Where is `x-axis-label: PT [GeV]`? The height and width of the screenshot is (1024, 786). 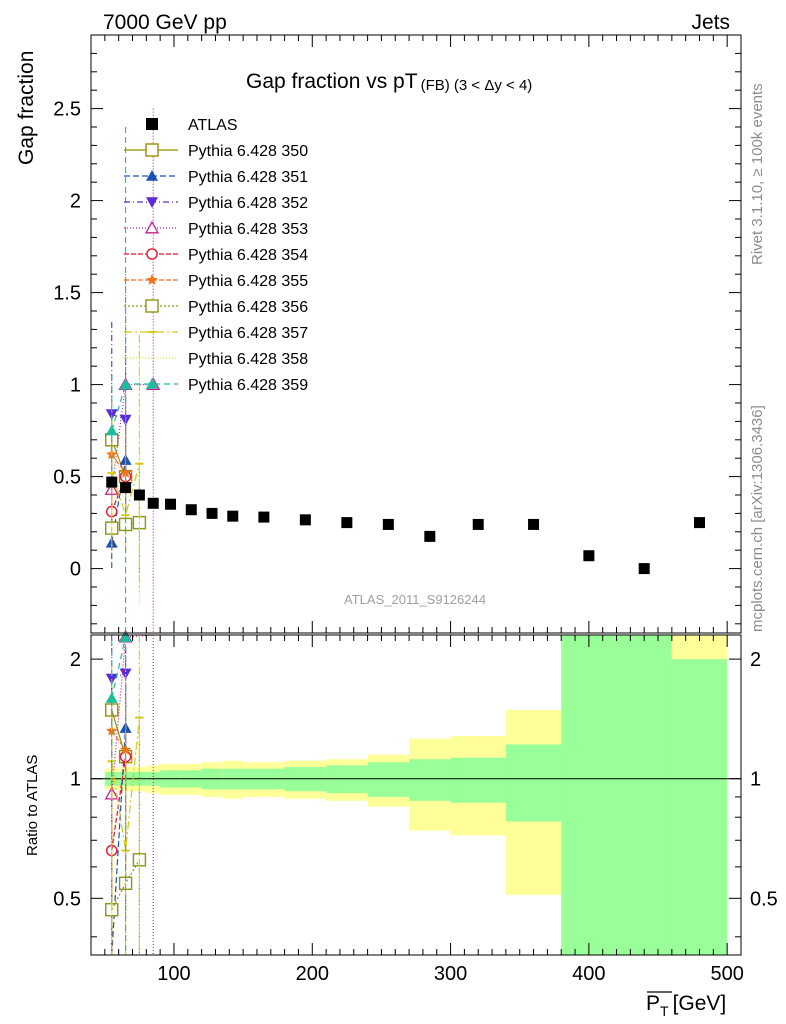 x-axis-label: PT [GeV] is located at coordinates (686, 1005).